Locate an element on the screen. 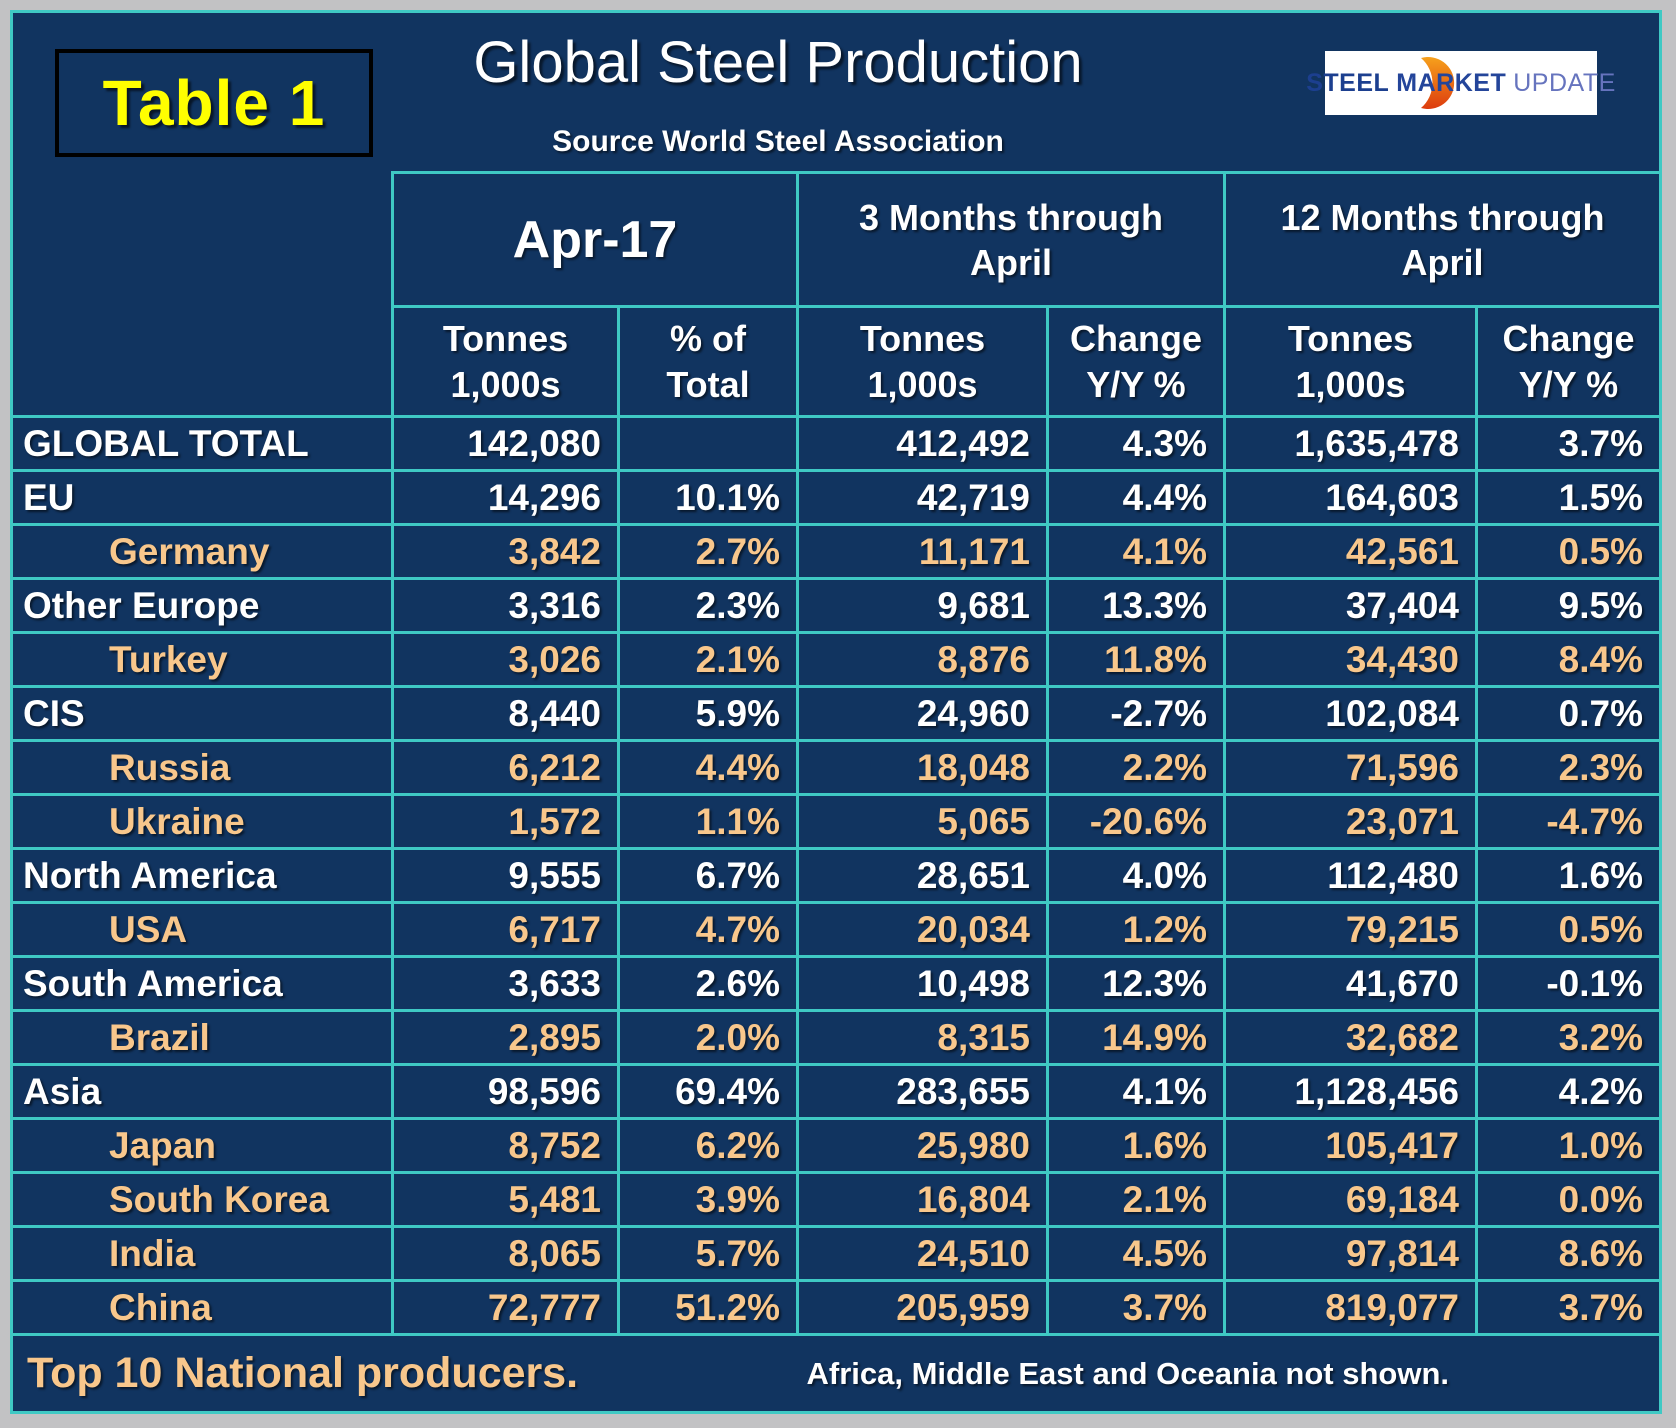 The width and height of the screenshot is (1676, 1428). apr-pct-total-value: 2.7% is located at coordinates (709, 553).